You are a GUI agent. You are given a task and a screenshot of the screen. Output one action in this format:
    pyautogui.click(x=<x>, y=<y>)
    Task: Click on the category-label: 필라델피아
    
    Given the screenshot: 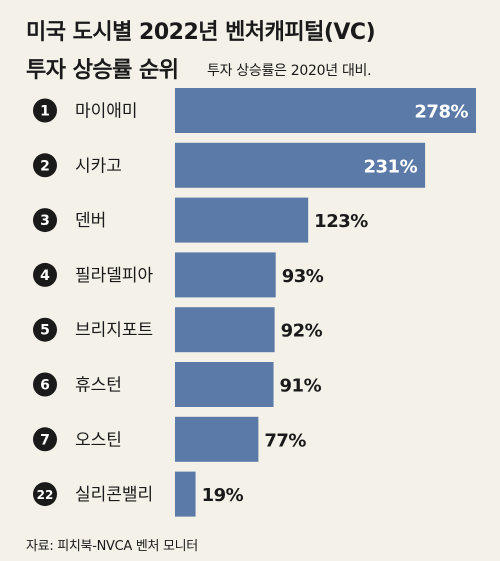 What is the action you would take?
    pyautogui.click(x=114, y=276)
    